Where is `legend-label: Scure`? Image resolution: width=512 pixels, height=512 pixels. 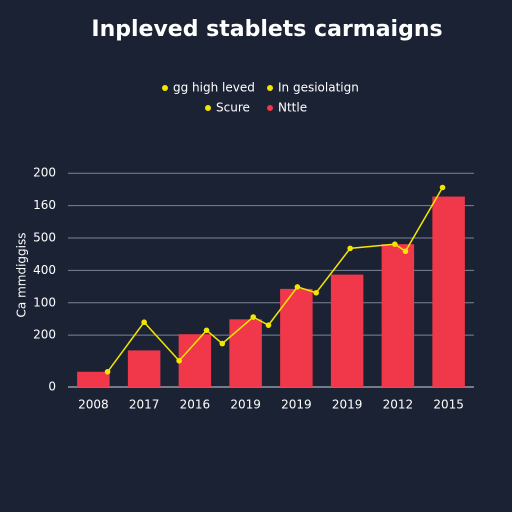 legend-label: Scure is located at coordinates (233, 108).